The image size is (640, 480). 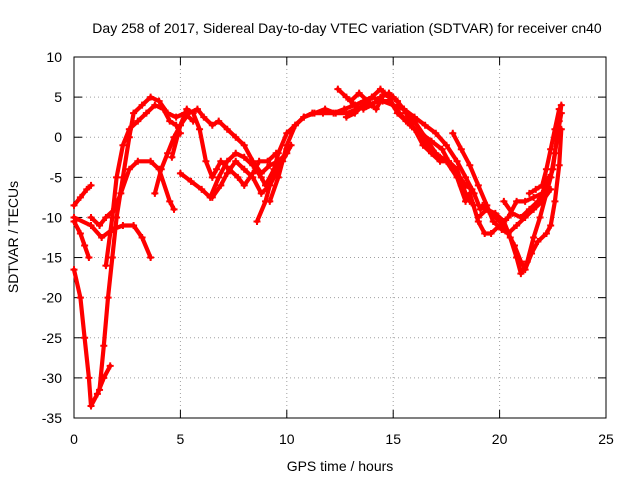 I want to click on y-tick-label: -5, so click(x=56, y=177).